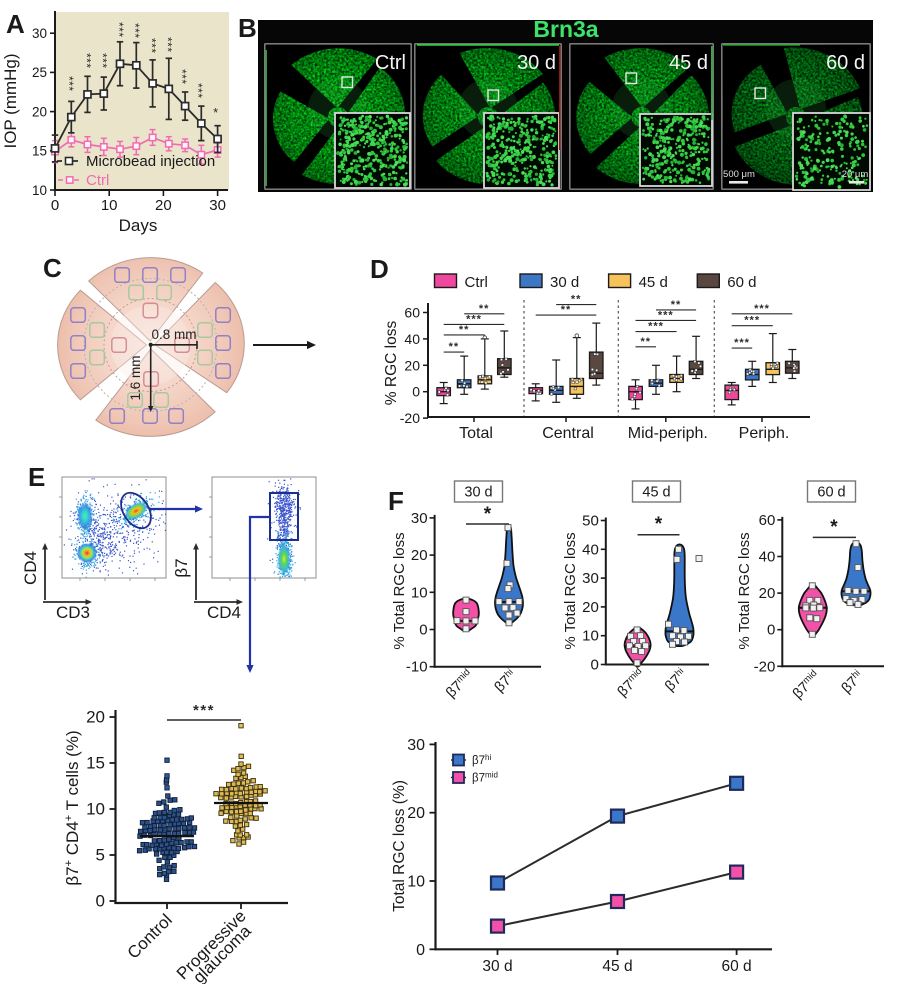  I want to click on svg-text: 20 μm, so click(855, 174).